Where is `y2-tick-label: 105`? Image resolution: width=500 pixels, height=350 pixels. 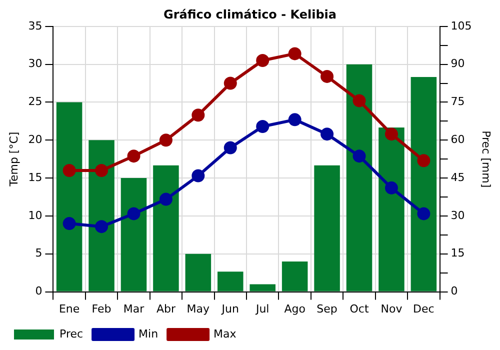 y2-tick-label: 105 is located at coordinates (461, 25).